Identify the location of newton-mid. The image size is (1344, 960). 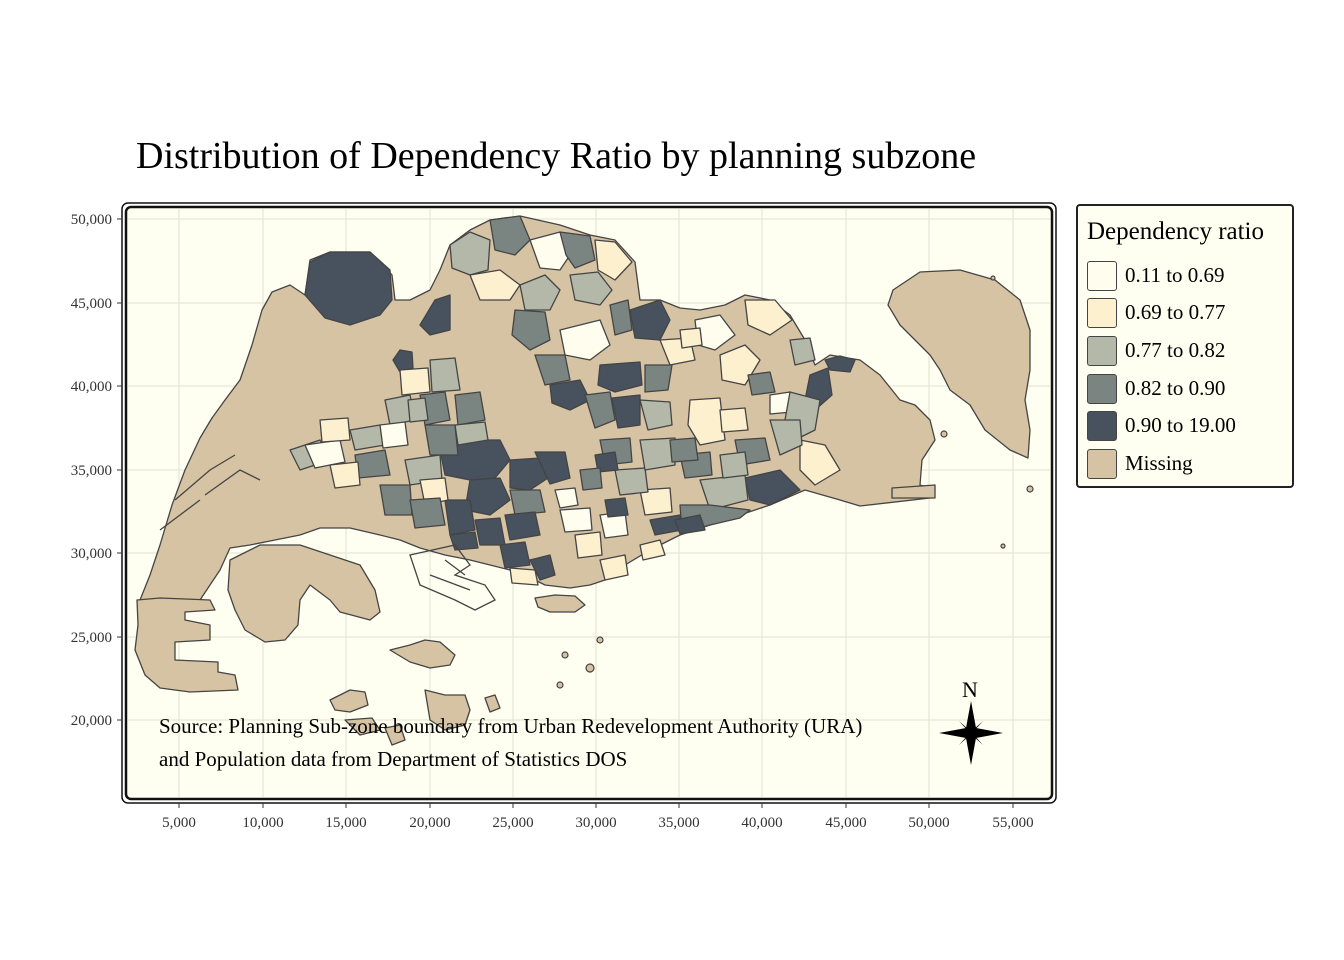
(591, 479).